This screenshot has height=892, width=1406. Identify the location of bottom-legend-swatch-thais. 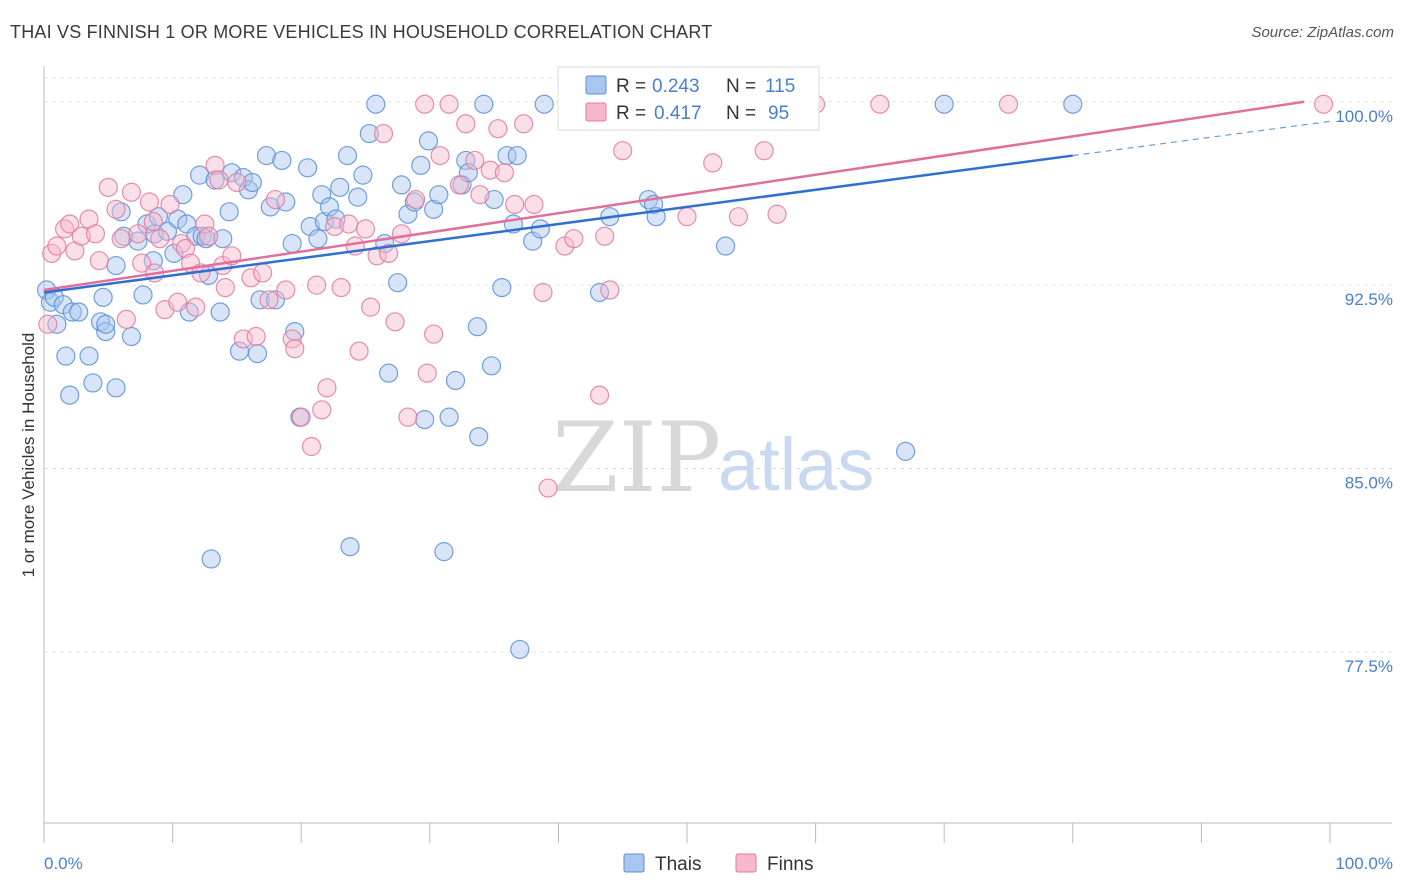
(634, 863).